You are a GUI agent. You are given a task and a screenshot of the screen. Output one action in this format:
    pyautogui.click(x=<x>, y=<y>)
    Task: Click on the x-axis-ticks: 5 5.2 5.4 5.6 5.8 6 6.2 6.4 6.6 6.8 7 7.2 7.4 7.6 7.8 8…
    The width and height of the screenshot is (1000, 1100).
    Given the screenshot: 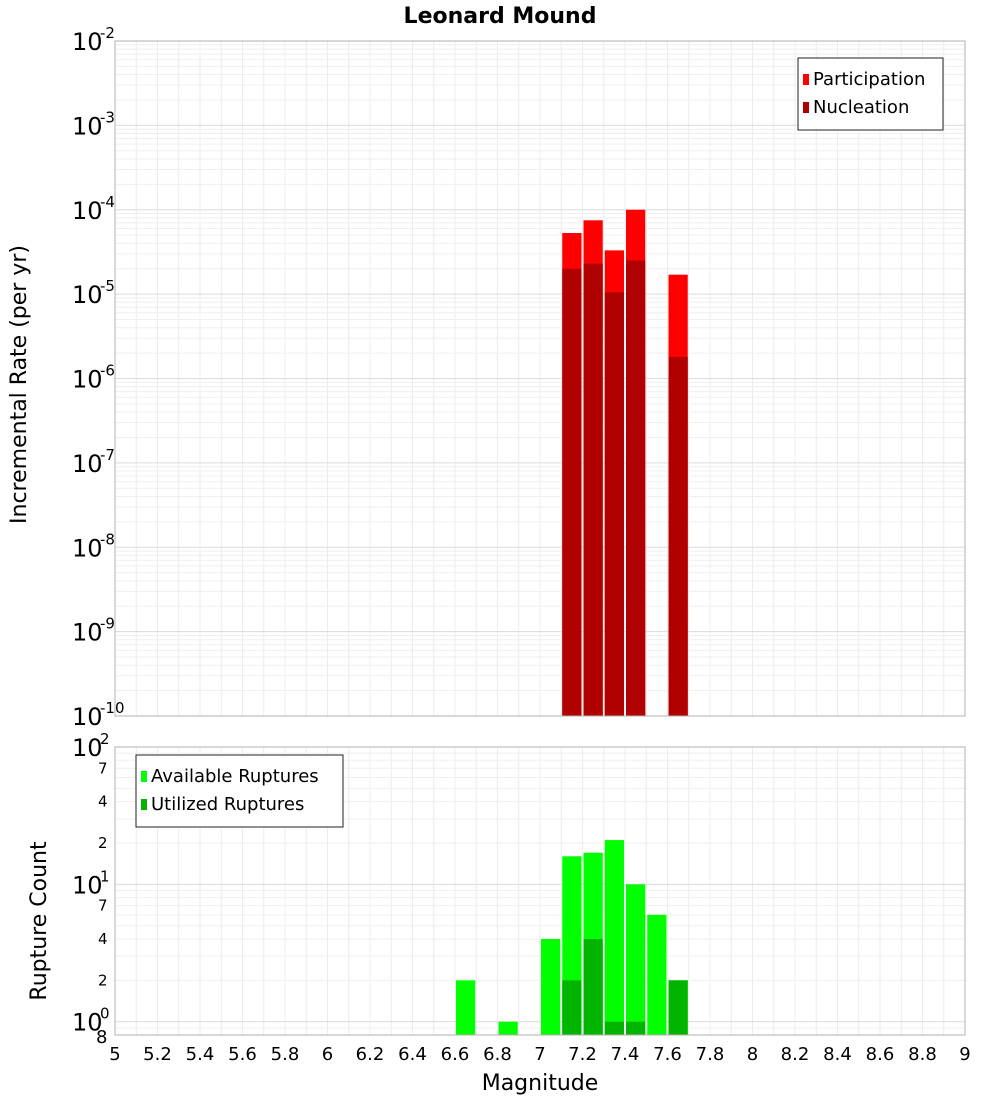 What is the action you would take?
    pyautogui.click(x=539, y=1054)
    